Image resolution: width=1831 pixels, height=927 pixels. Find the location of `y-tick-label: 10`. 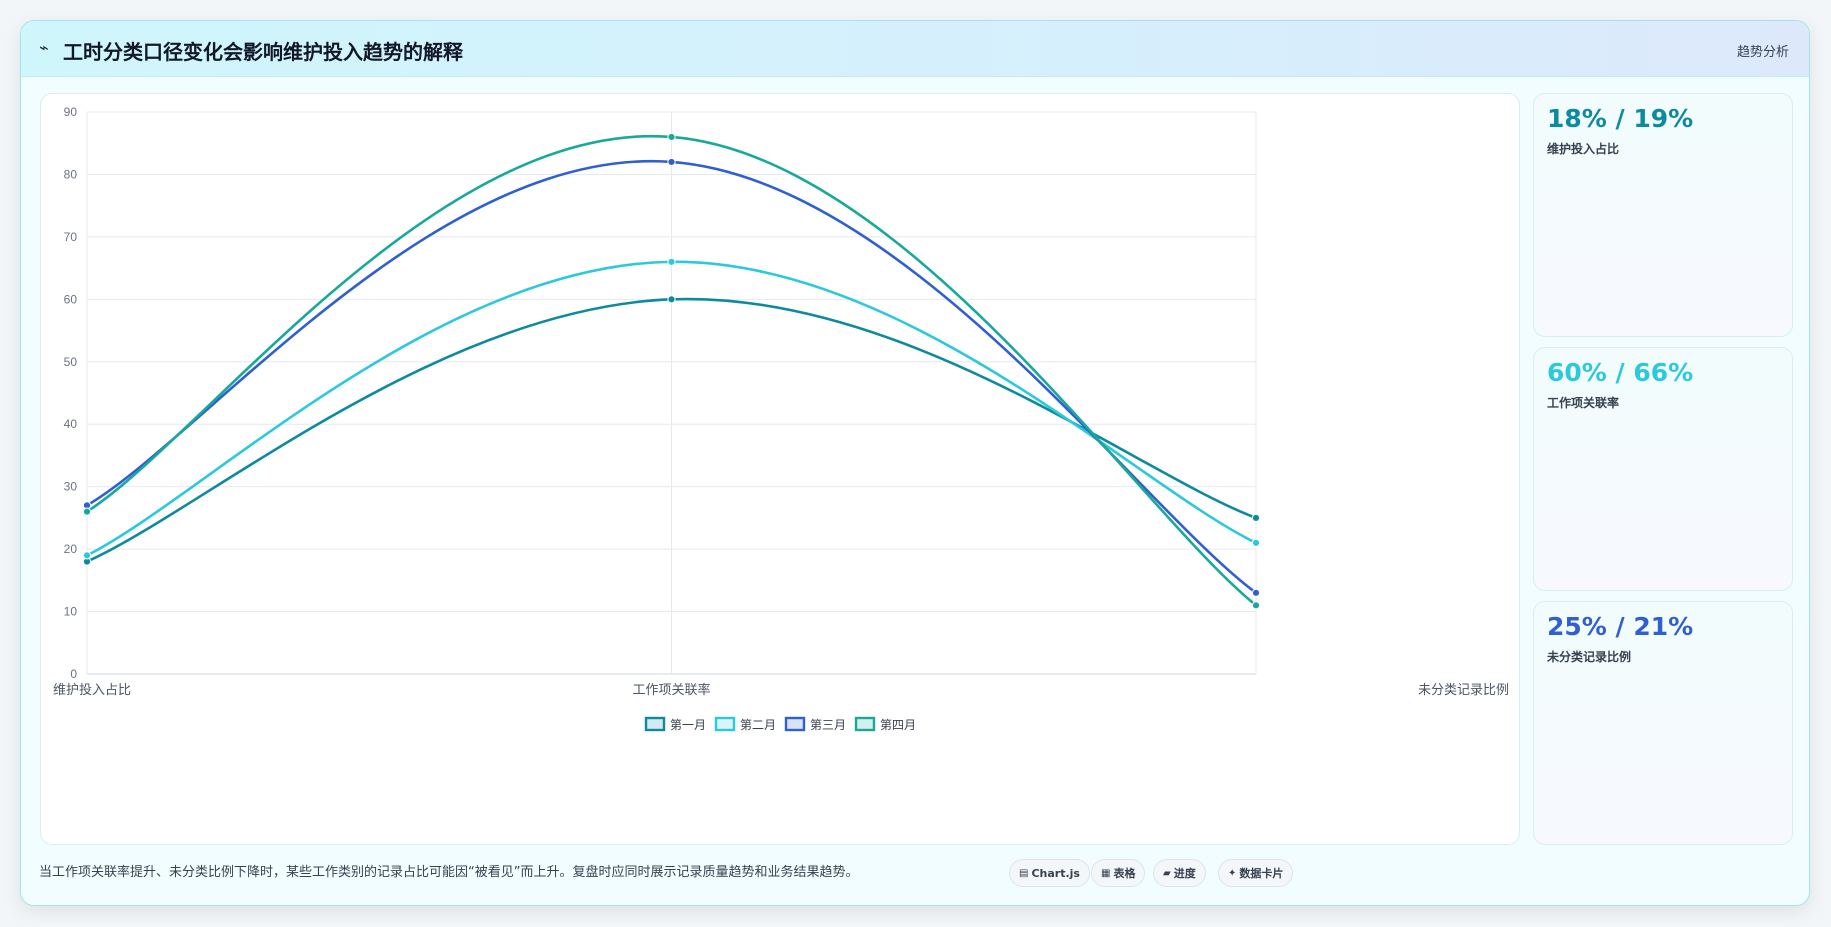

y-tick-label: 10 is located at coordinates (71, 612).